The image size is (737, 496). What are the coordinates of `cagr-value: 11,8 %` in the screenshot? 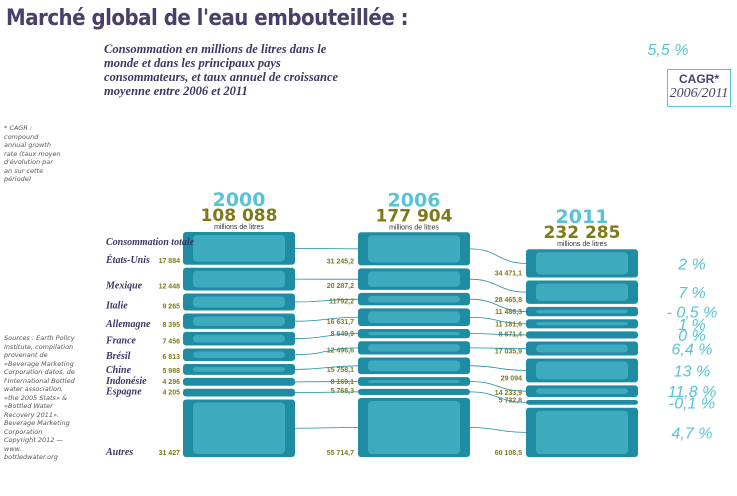 It's located at (692, 392).